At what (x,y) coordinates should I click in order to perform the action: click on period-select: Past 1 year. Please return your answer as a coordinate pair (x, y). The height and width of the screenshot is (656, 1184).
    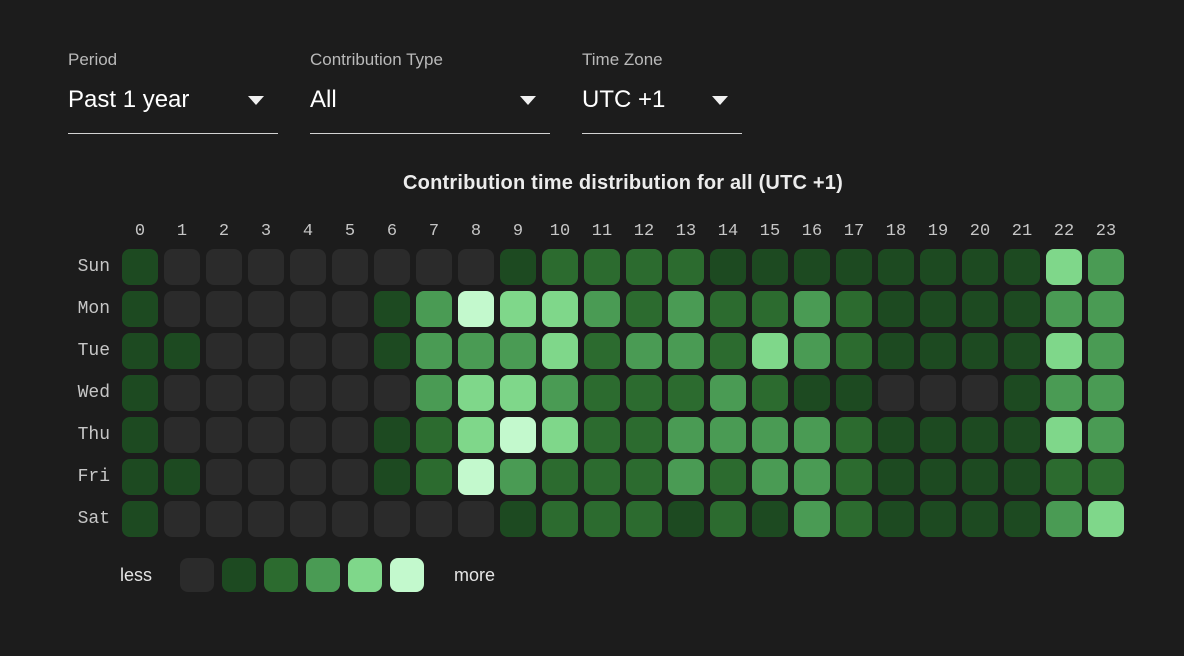
    Looking at the image, I should click on (173, 109).